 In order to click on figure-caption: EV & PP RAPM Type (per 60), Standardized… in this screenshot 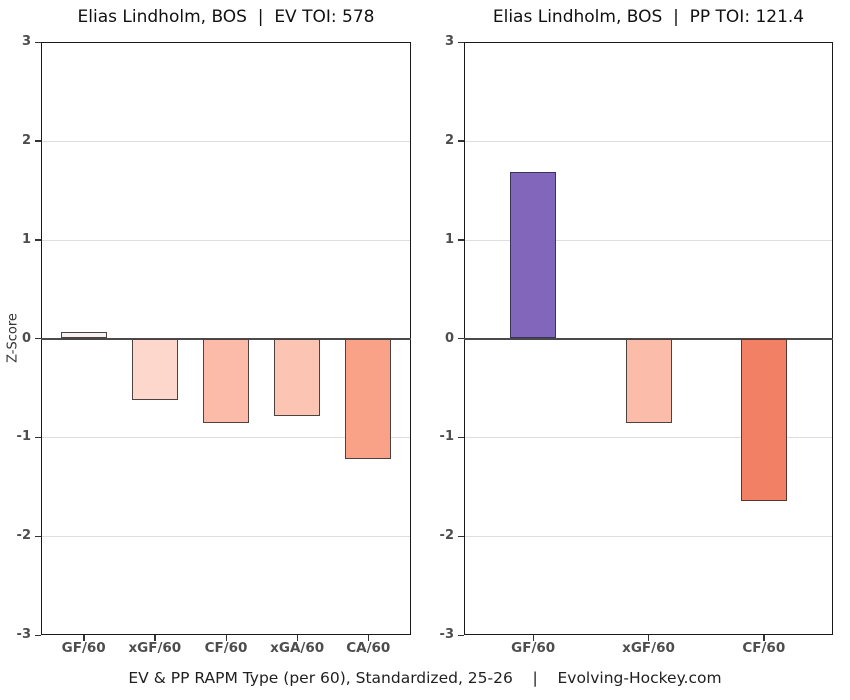, I will do `click(425, 678)`.